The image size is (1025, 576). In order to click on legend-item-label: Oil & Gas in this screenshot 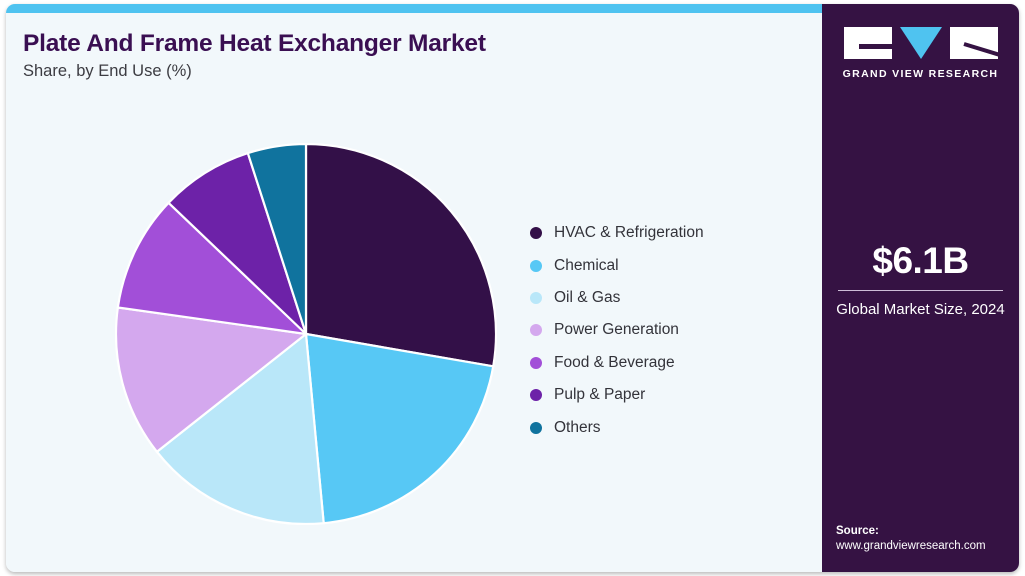, I will do `click(587, 297)`.